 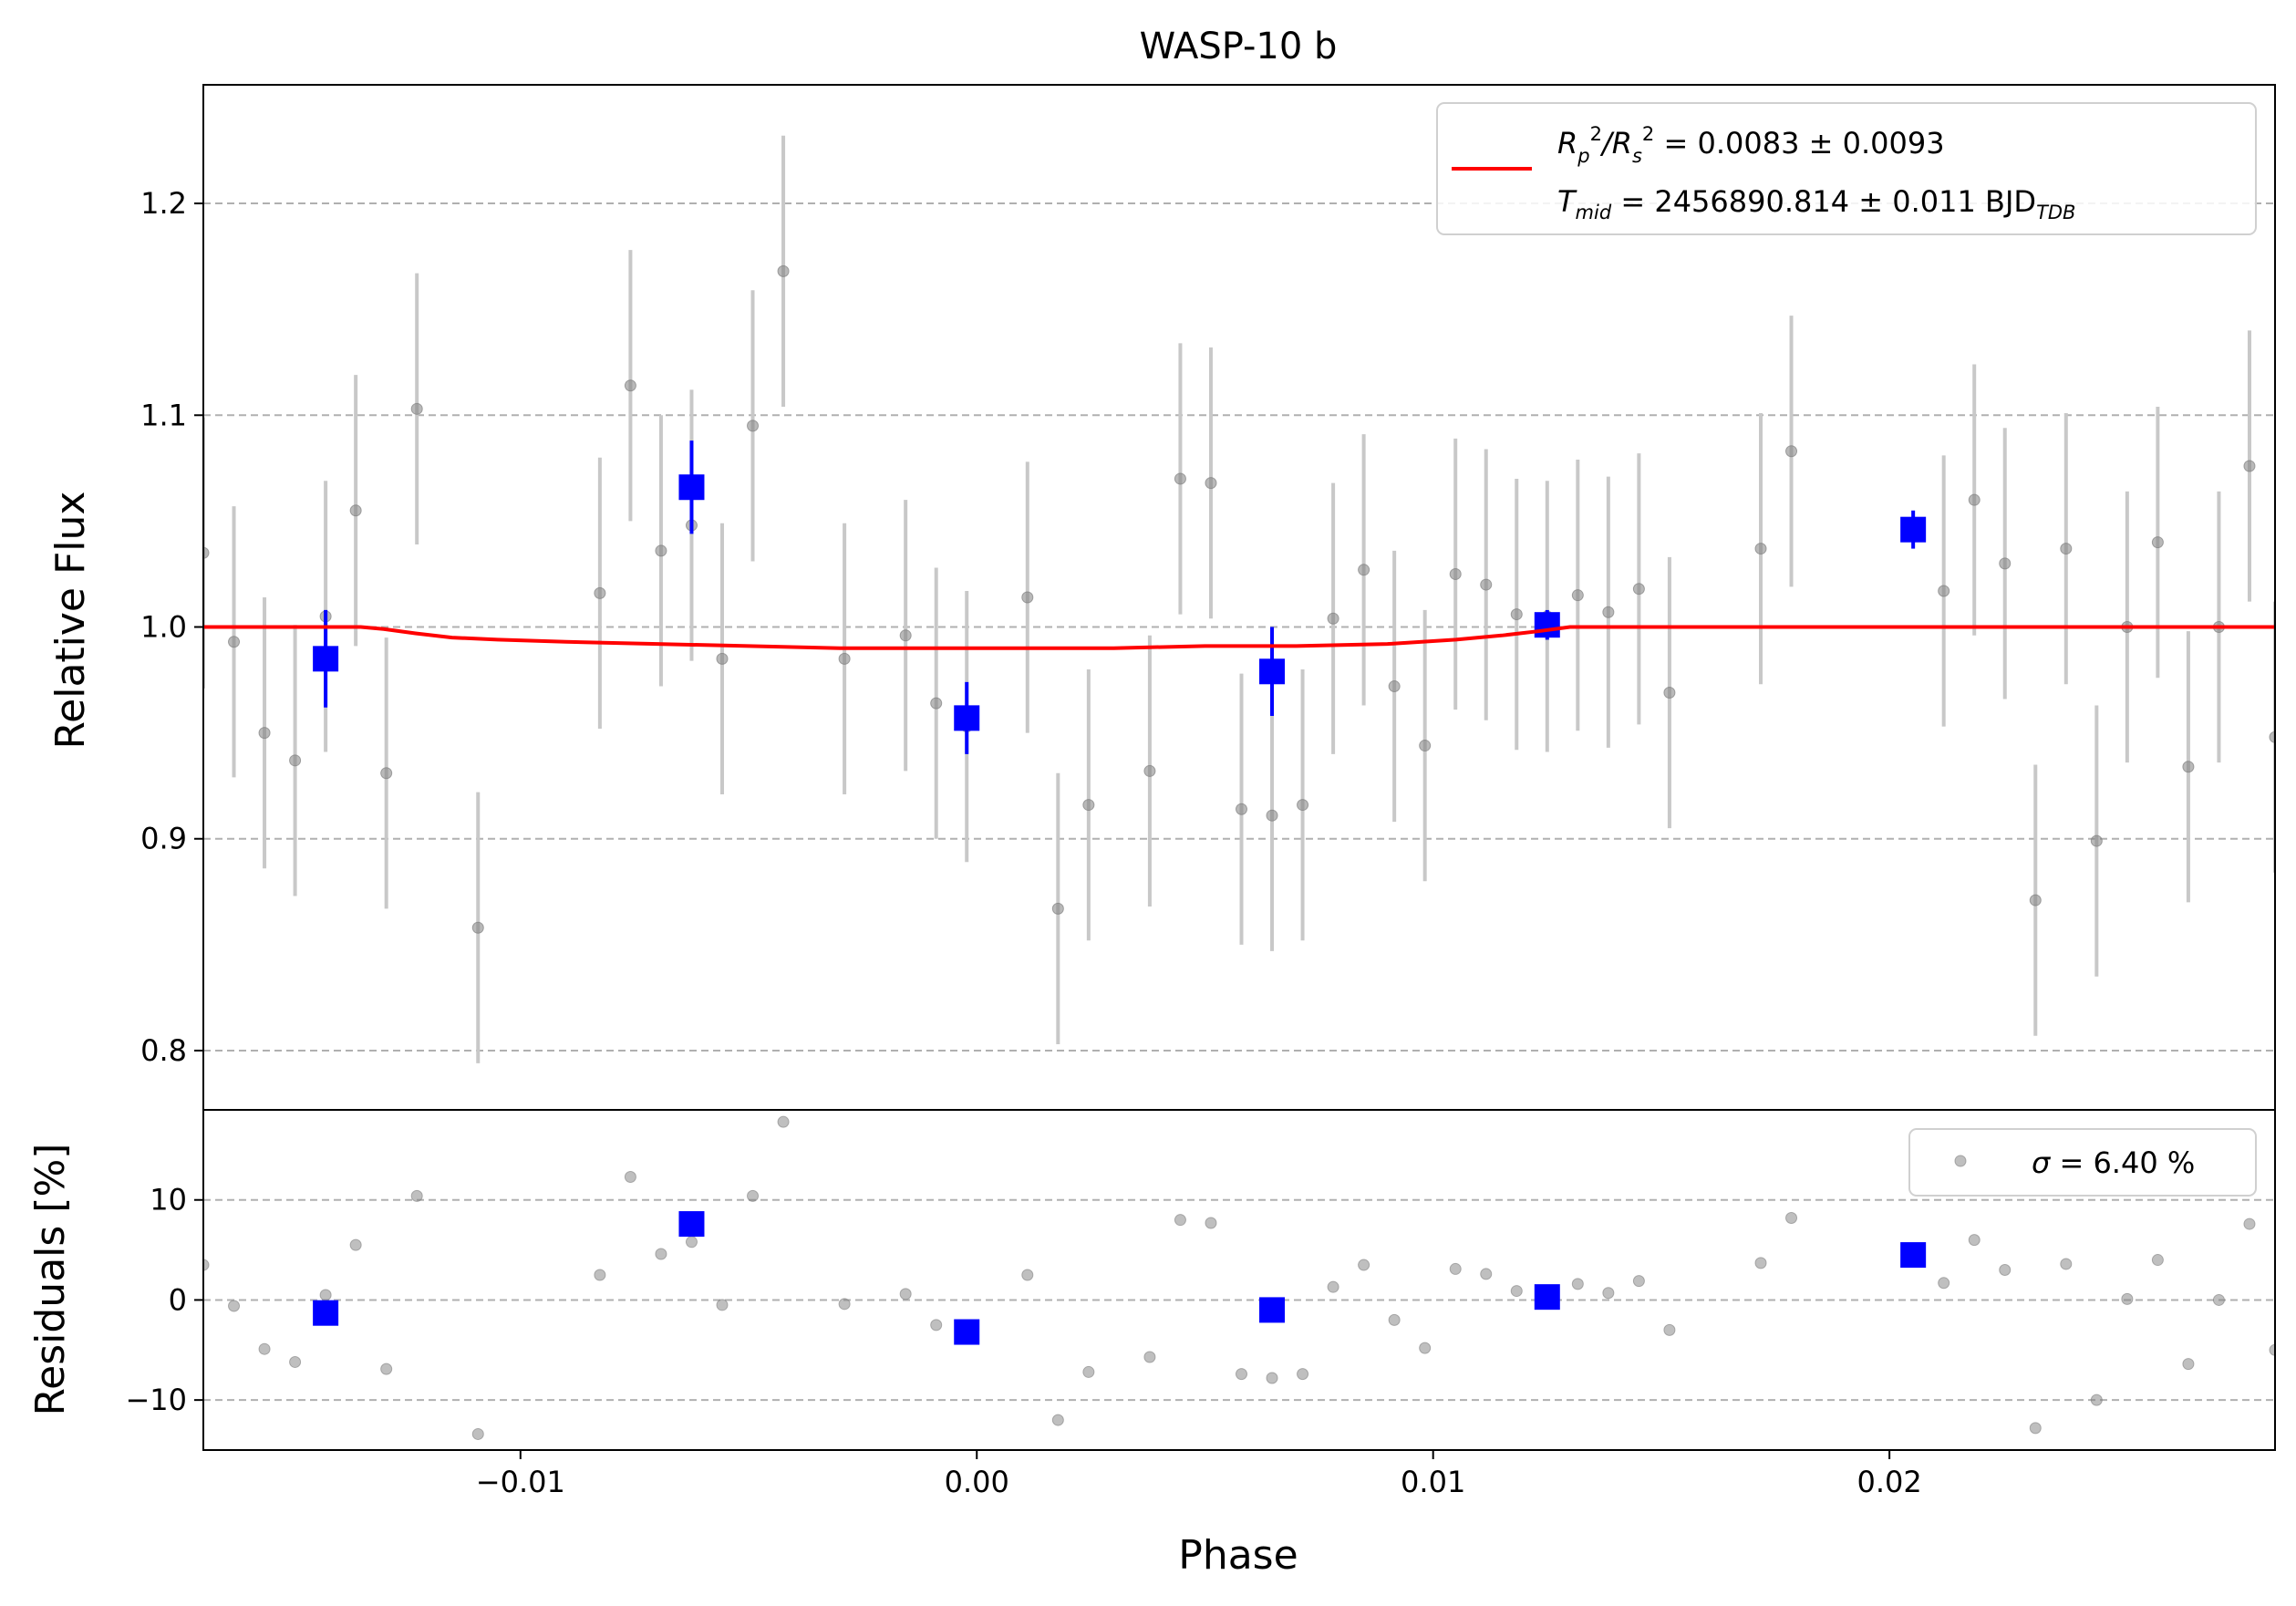 What do you see at coordinates (163, 627) in the screenshot?
I see `flux-y-tick-label: 1.0` at bounding box center [163, 627].